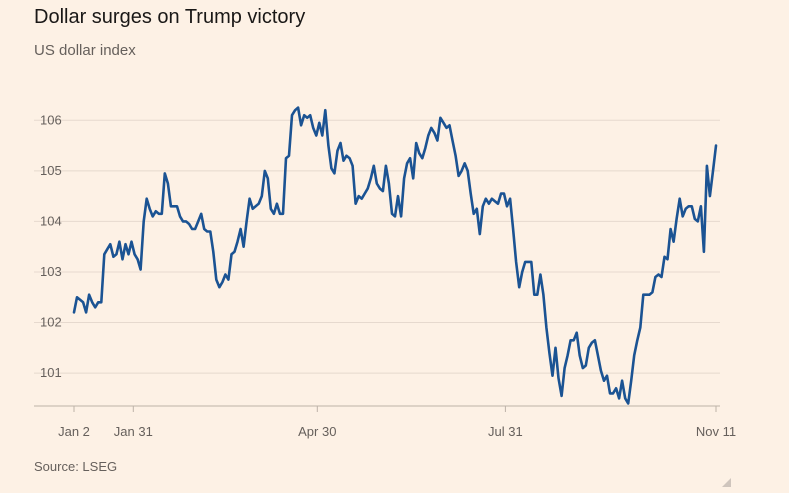 This screenshot has height=493, width=789. I want to click on resize-corner-icon, so click(726, 482).